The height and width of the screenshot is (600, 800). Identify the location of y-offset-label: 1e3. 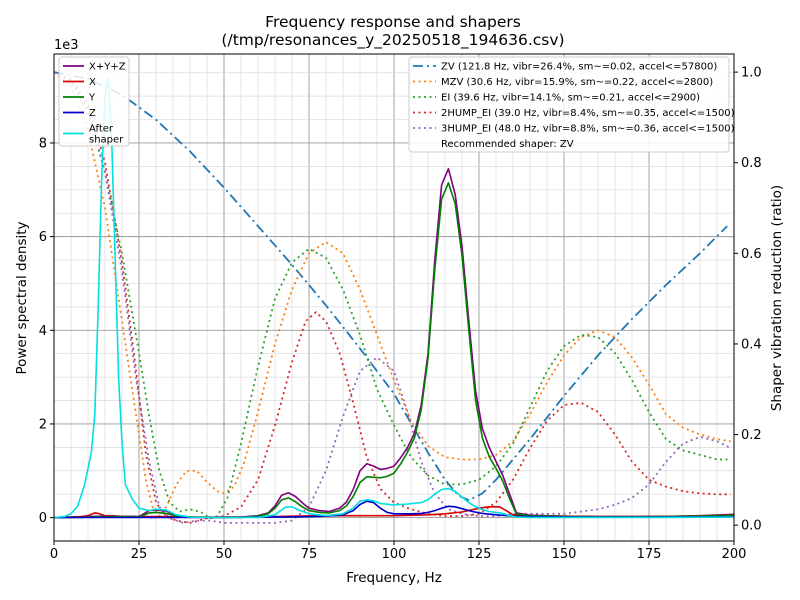
(66, 45).